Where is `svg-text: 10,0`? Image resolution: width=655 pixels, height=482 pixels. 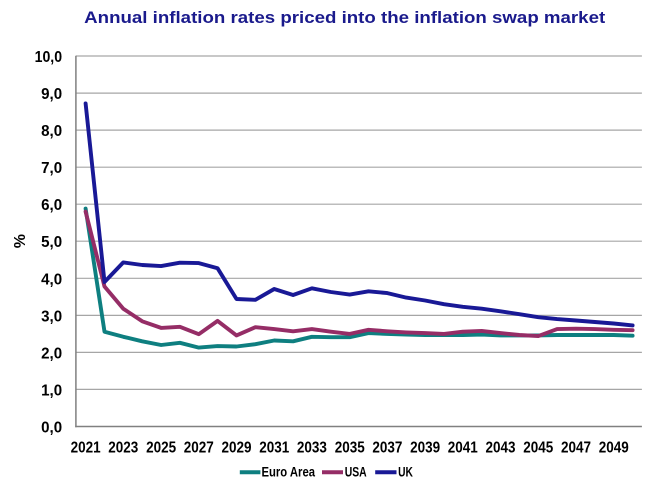
svg-text: 10,0 is located at coordinates (49, 57).